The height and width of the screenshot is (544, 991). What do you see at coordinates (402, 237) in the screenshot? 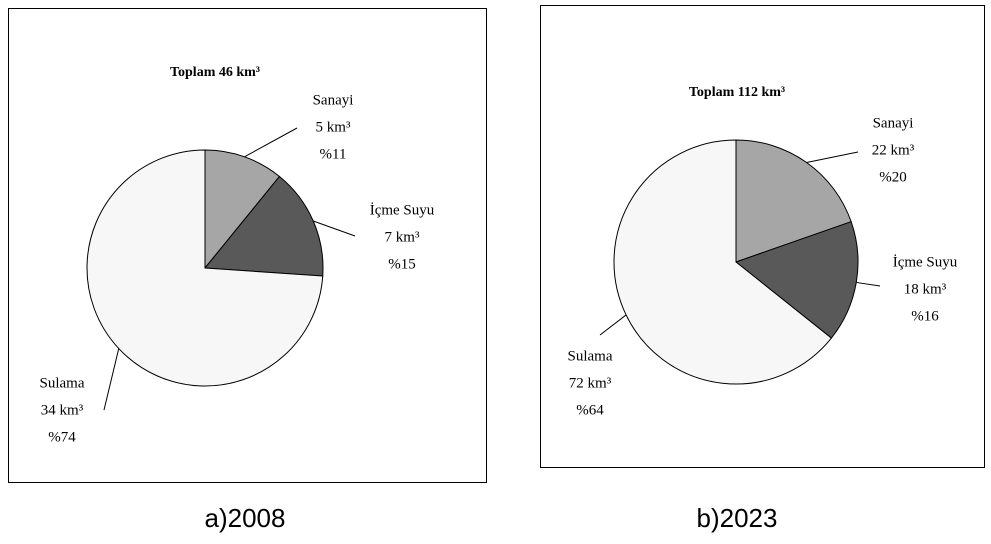
I see `slice-value: 7 km³` at bounding box center [402, 237].